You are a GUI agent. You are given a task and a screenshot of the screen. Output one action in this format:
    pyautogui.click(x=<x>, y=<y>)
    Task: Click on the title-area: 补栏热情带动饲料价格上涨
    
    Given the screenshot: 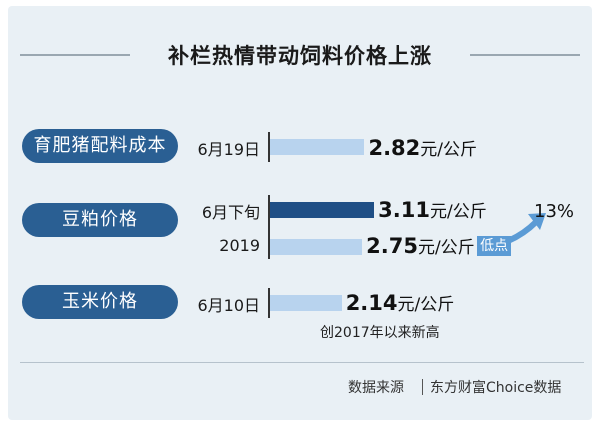 What is the action you would take?
    pyautogui.click(x=300, y=55)
    